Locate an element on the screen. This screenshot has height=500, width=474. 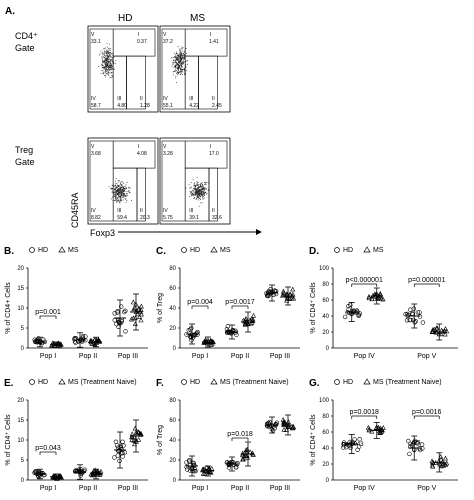
gate-i-label: I is located at coordinates (210, 147).